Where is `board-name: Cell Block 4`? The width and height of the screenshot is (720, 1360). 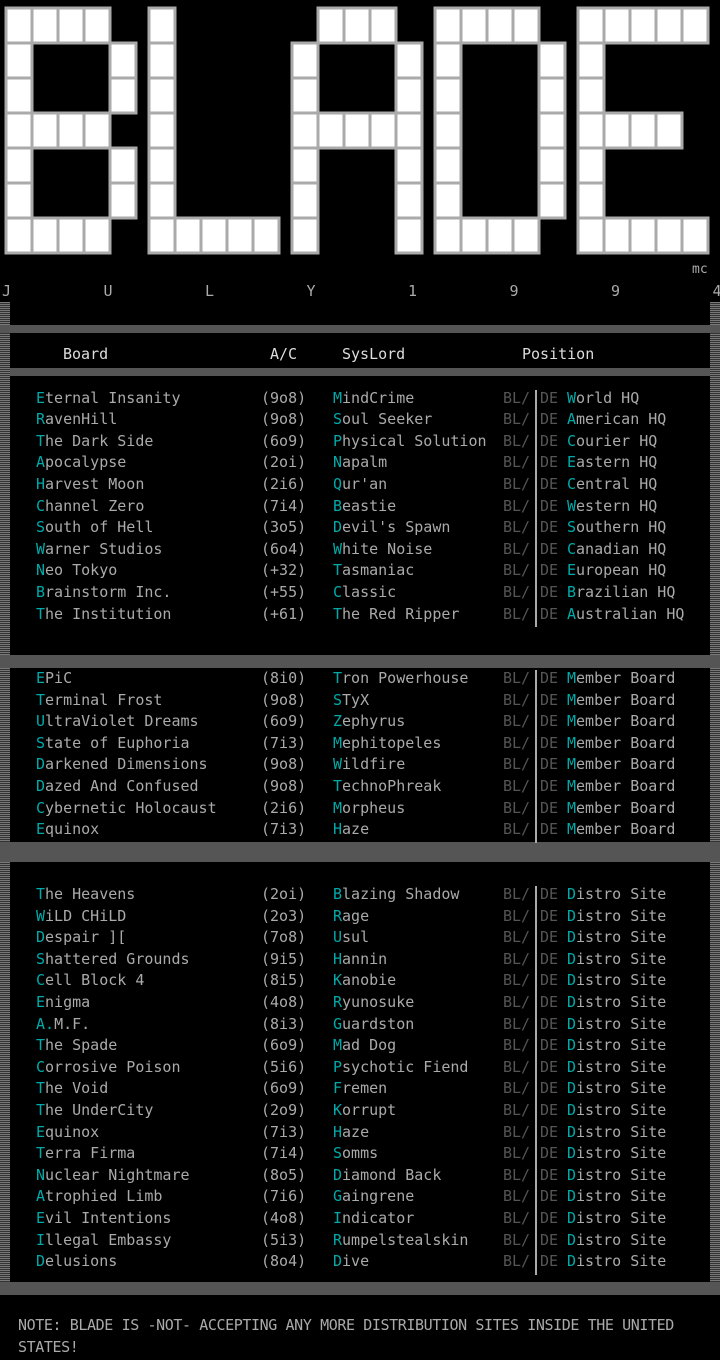 board-name: Cell Block 4 is located at coordinates (90, 980).